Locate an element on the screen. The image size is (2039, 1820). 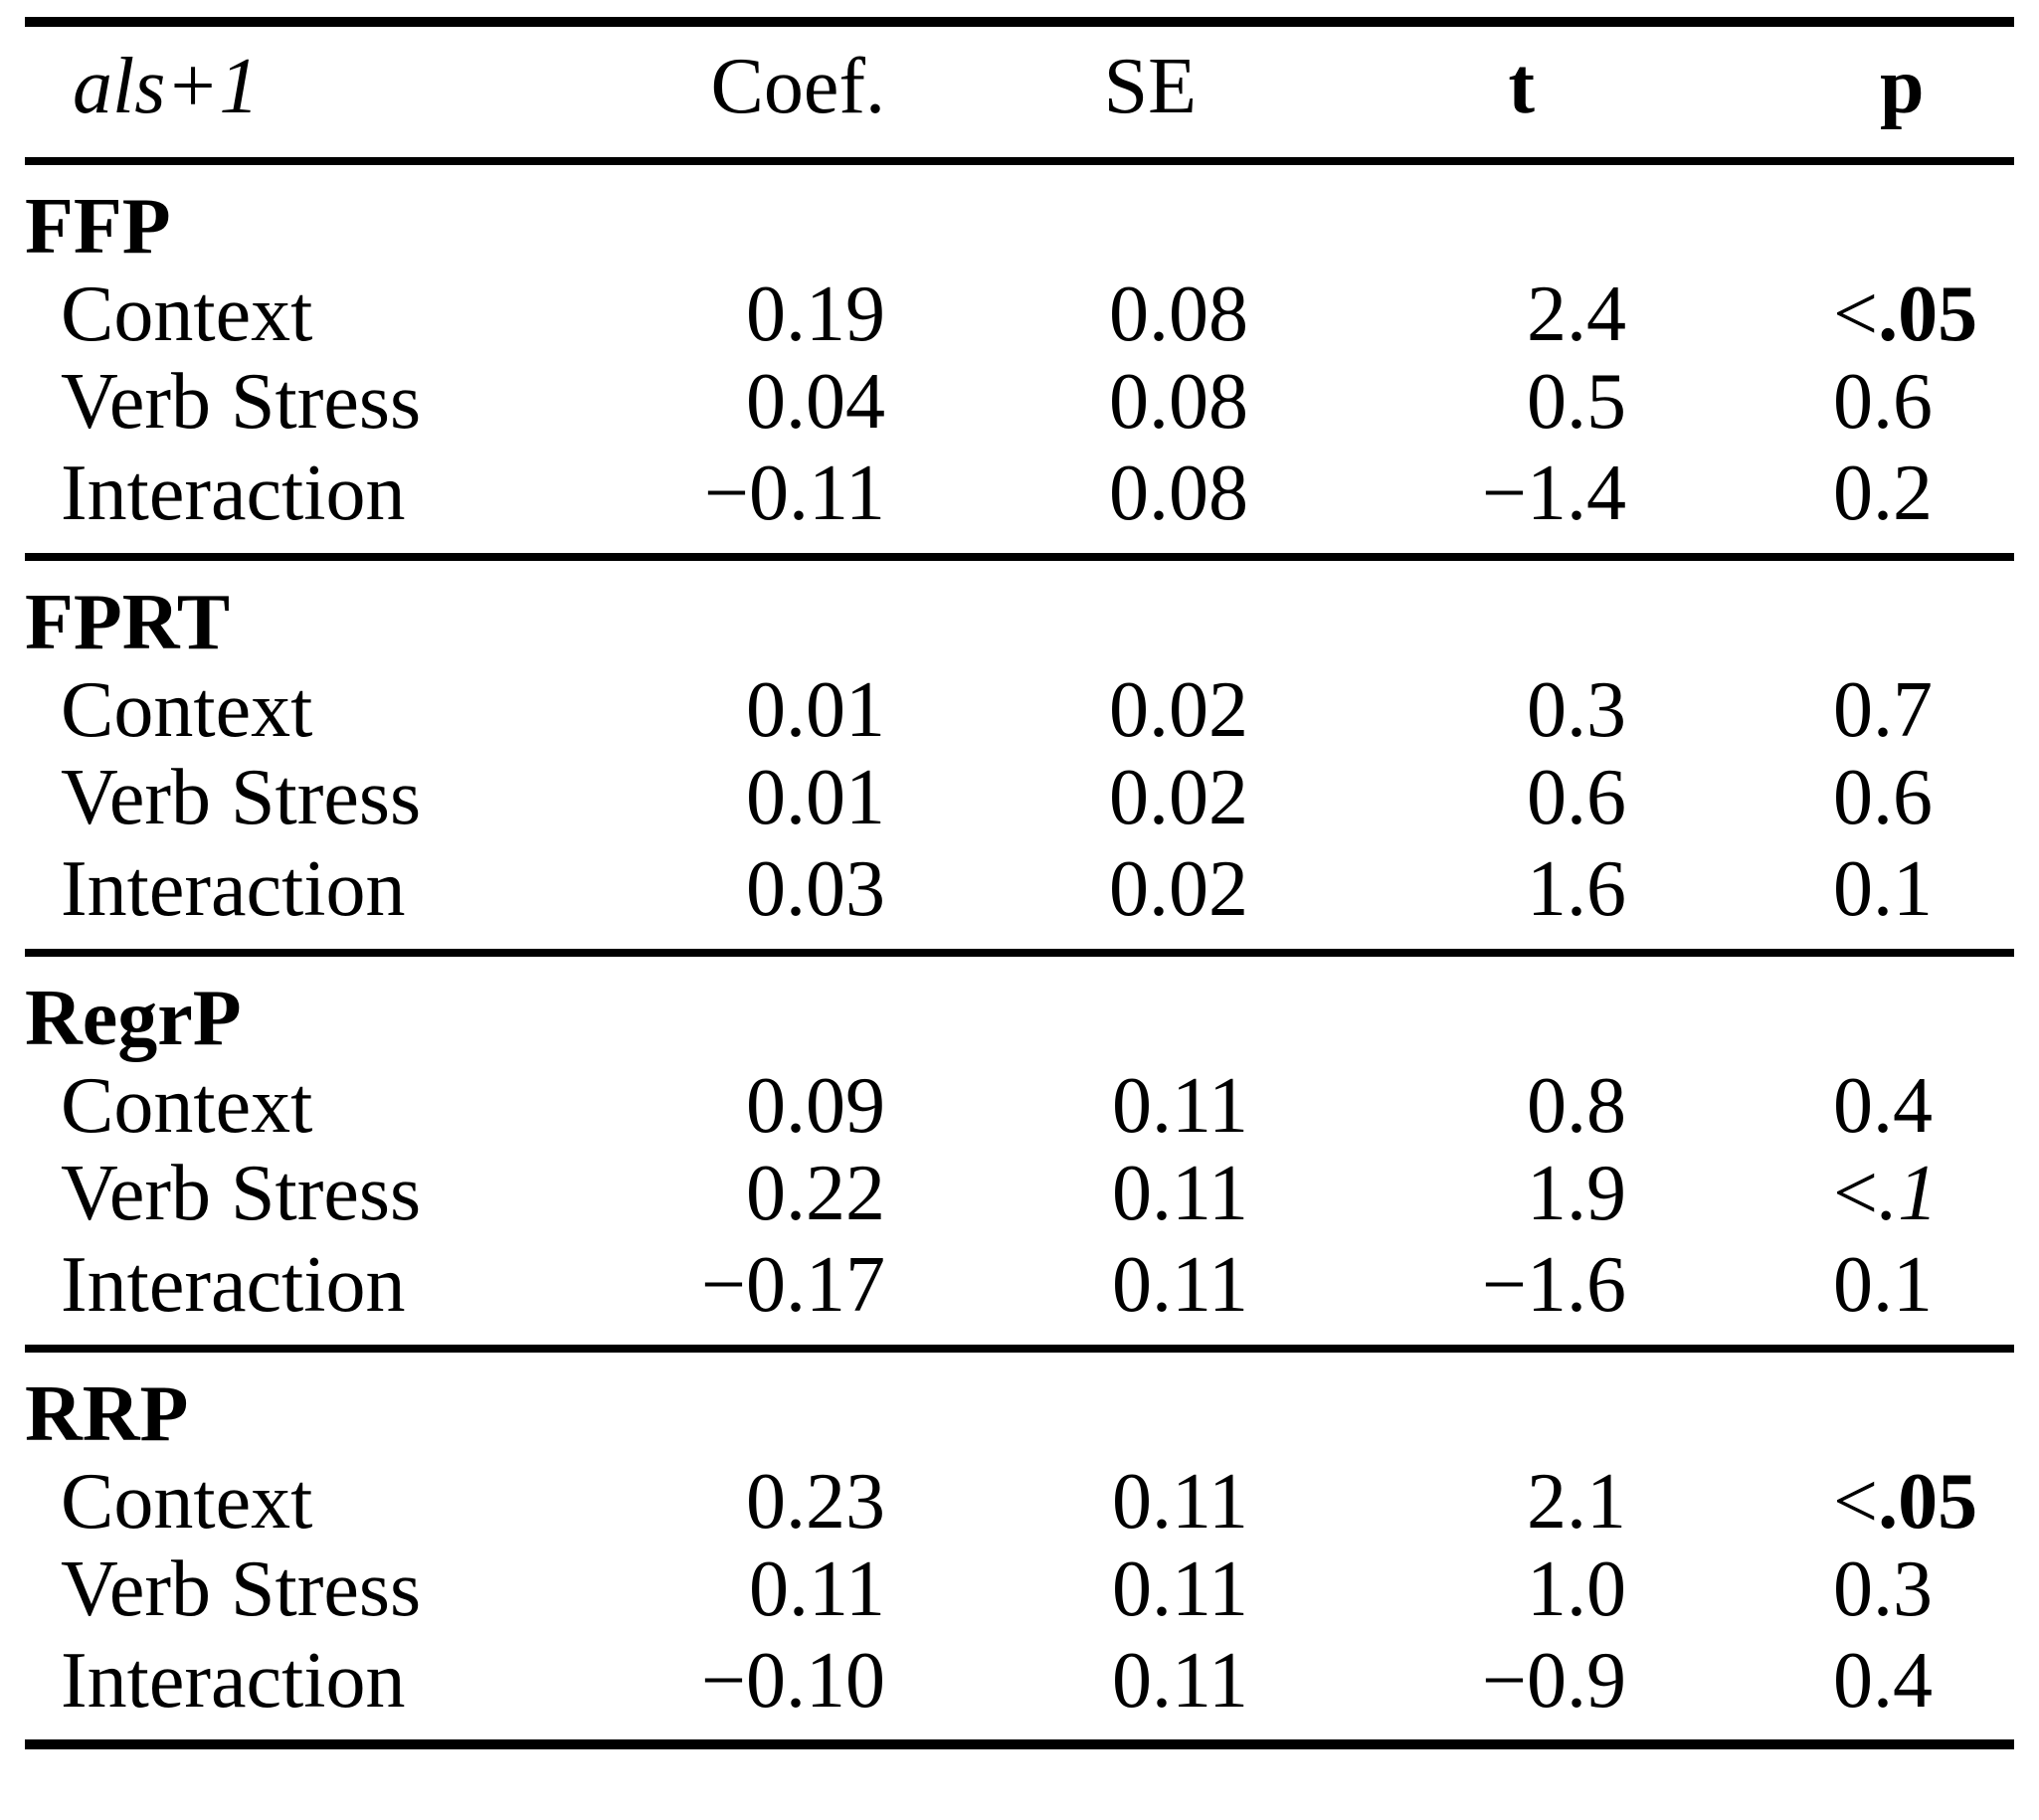
t-value: −1.6 is located at coordinates (1553, 1285).